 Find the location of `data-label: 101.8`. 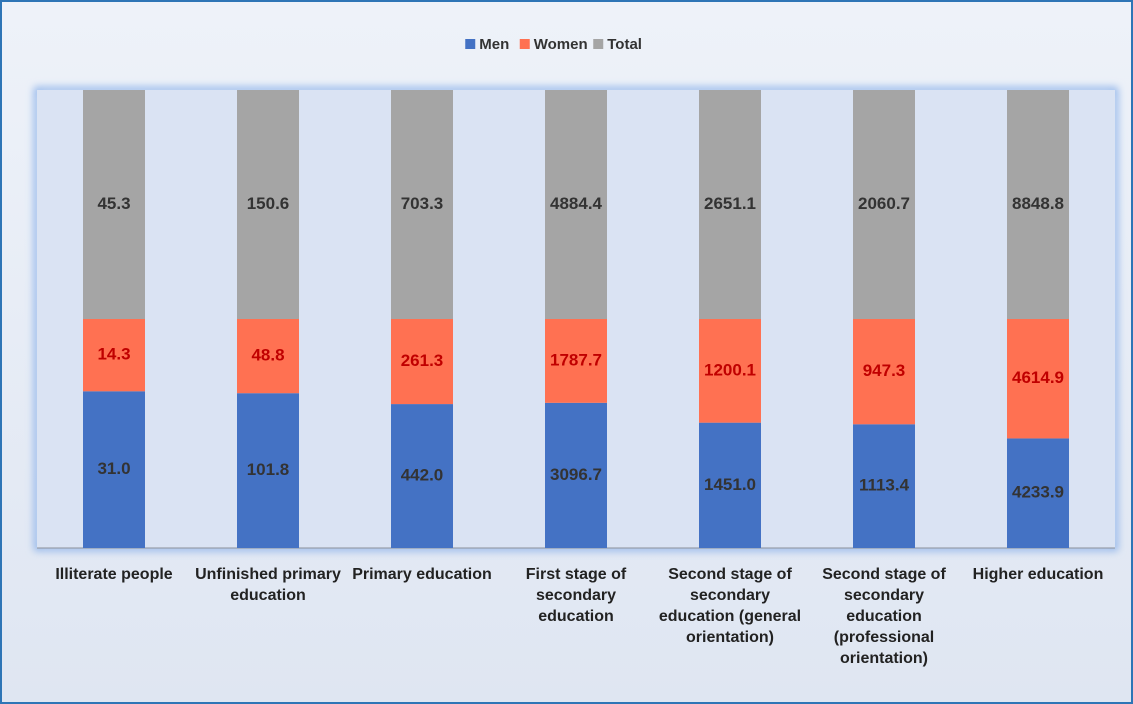

data-label: 101.8 is located at coordinates (268, 469).